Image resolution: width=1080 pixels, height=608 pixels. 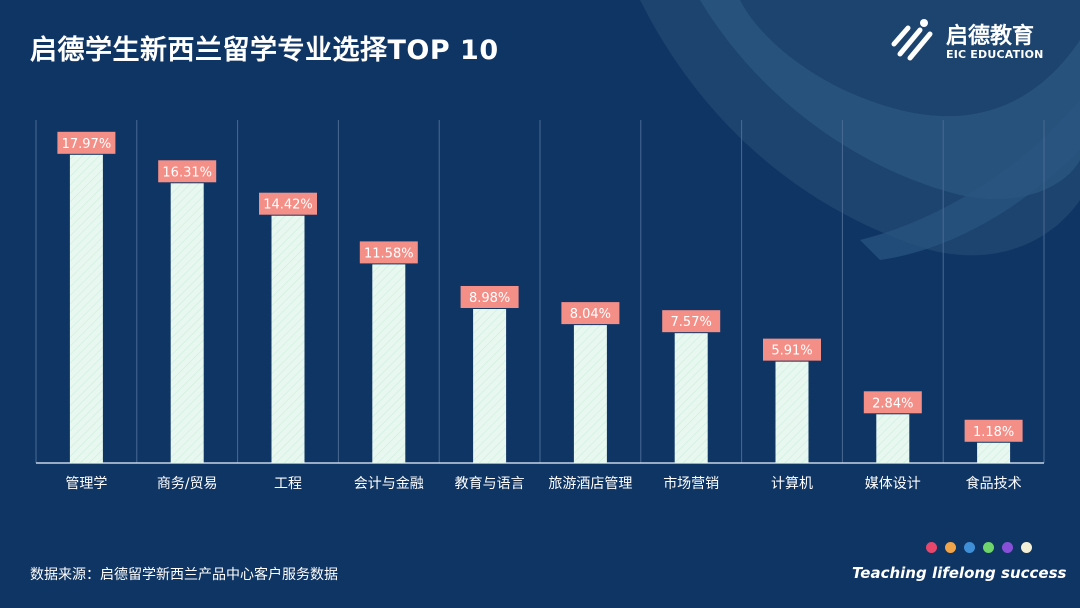 I want to click on category-label: 市场营销, so click(x=691, y=483).